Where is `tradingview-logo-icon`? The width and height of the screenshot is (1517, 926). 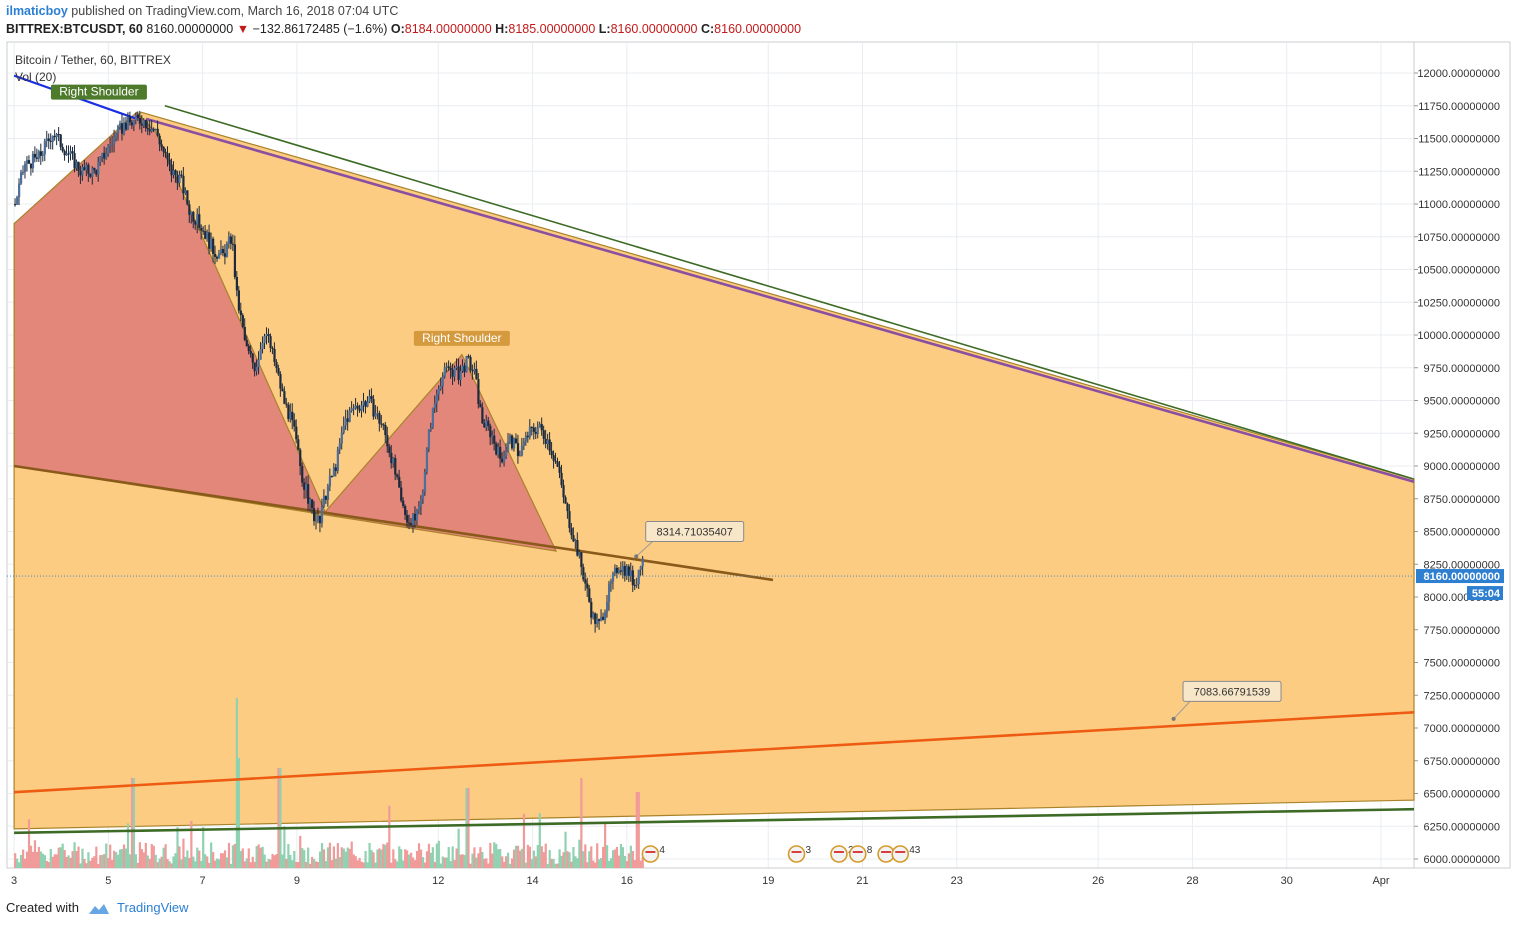 tradingview-logo-icon is located at coordinates (99, 909).